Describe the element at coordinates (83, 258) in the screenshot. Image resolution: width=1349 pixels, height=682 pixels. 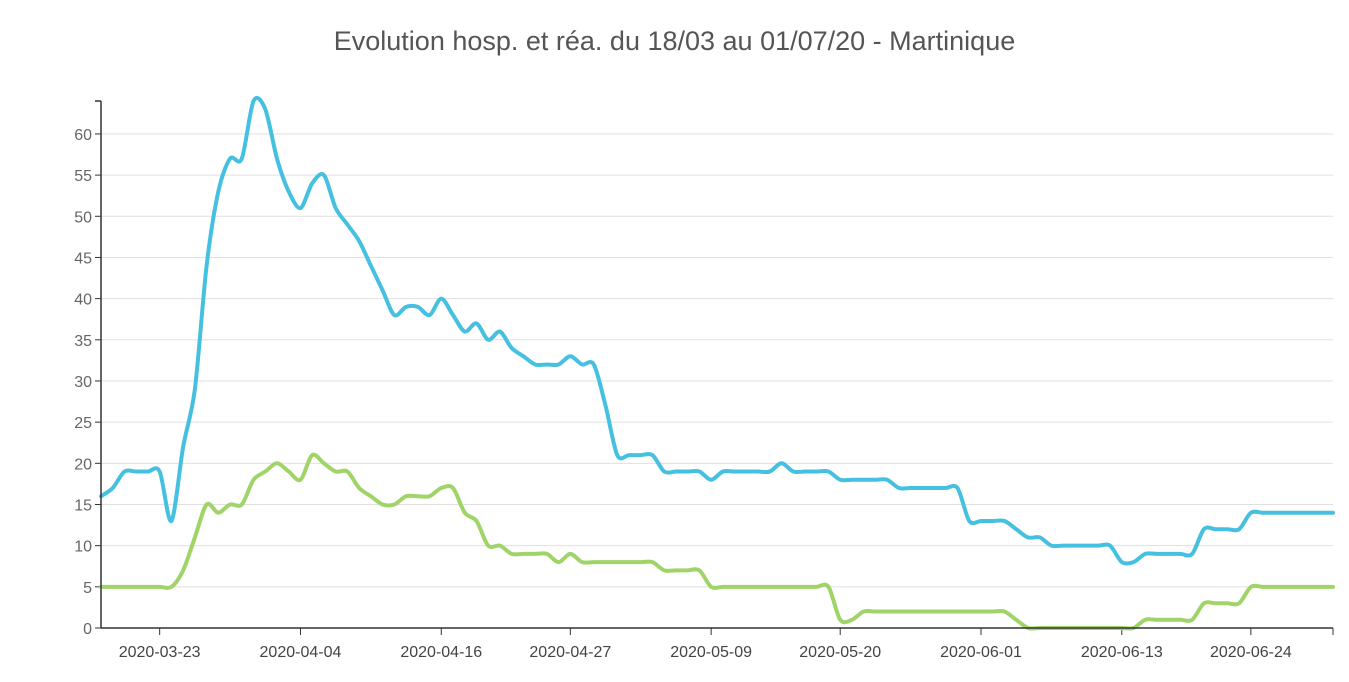
I see `y-tick-label: 45` at that location.